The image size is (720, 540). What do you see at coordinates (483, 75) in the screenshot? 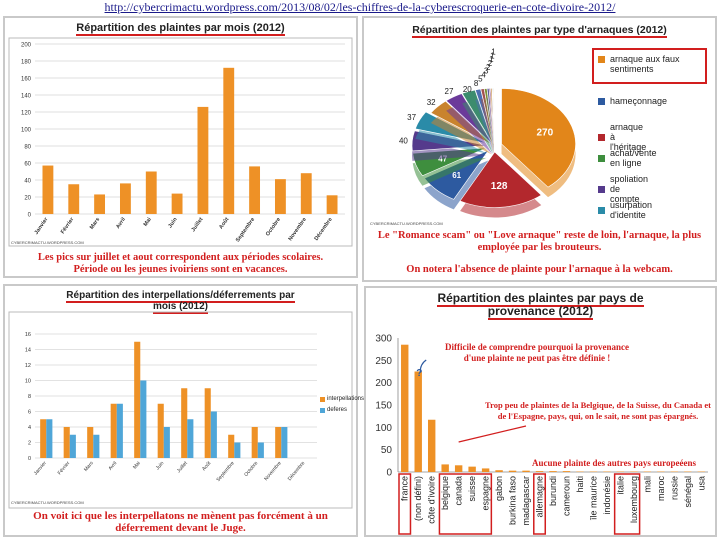
I see `pie-slice-label: 4` at bounding box center [483, 75].